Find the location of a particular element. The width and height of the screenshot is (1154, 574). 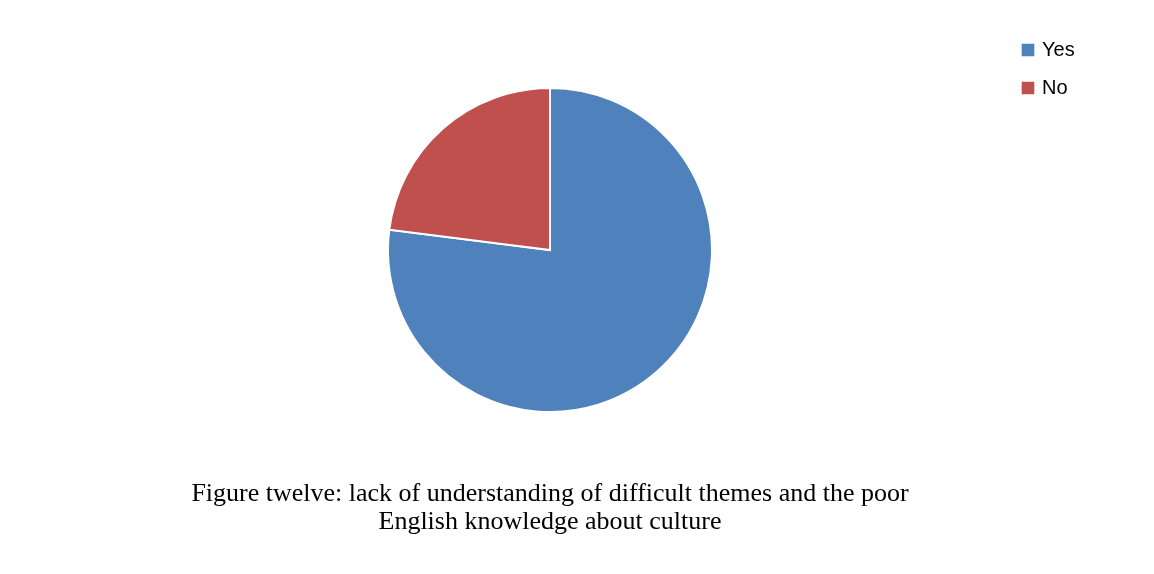

legend-label: No is located at coordinates (1055, 87).